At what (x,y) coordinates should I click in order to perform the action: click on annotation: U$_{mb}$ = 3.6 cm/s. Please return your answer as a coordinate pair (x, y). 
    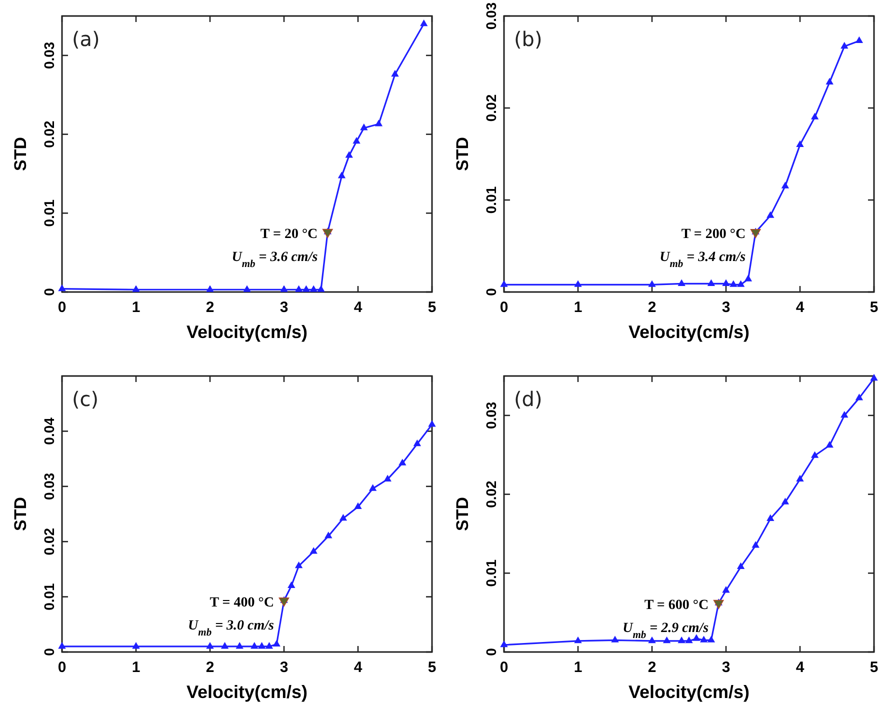
    Looking at the image, I should click on (275, 260).